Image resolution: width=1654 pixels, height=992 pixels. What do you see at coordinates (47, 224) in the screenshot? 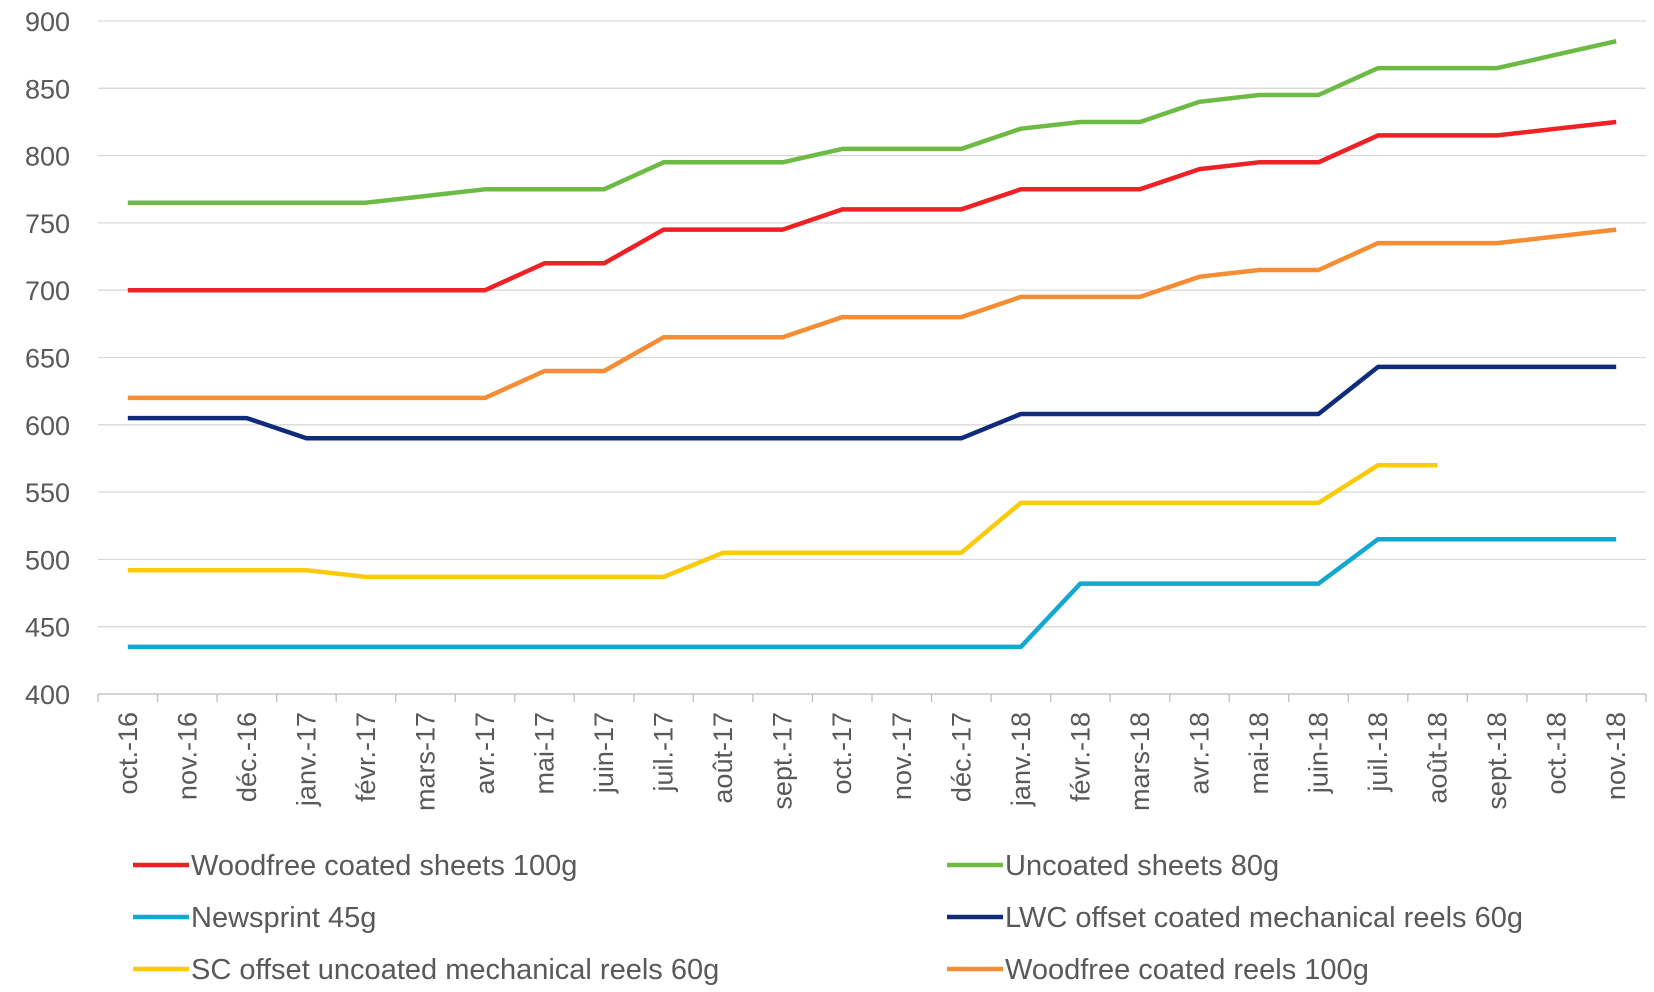
I see `y-tick-label: 750` at bounding box center [47, 224].